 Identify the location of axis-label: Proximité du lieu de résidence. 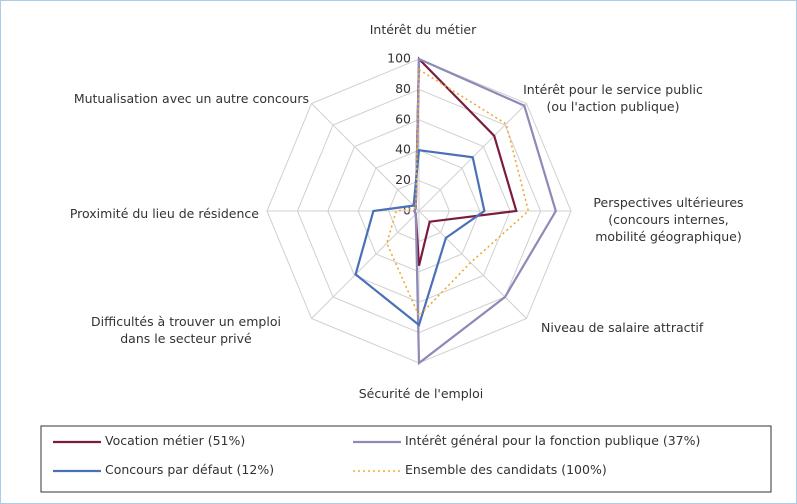
(164, 213).